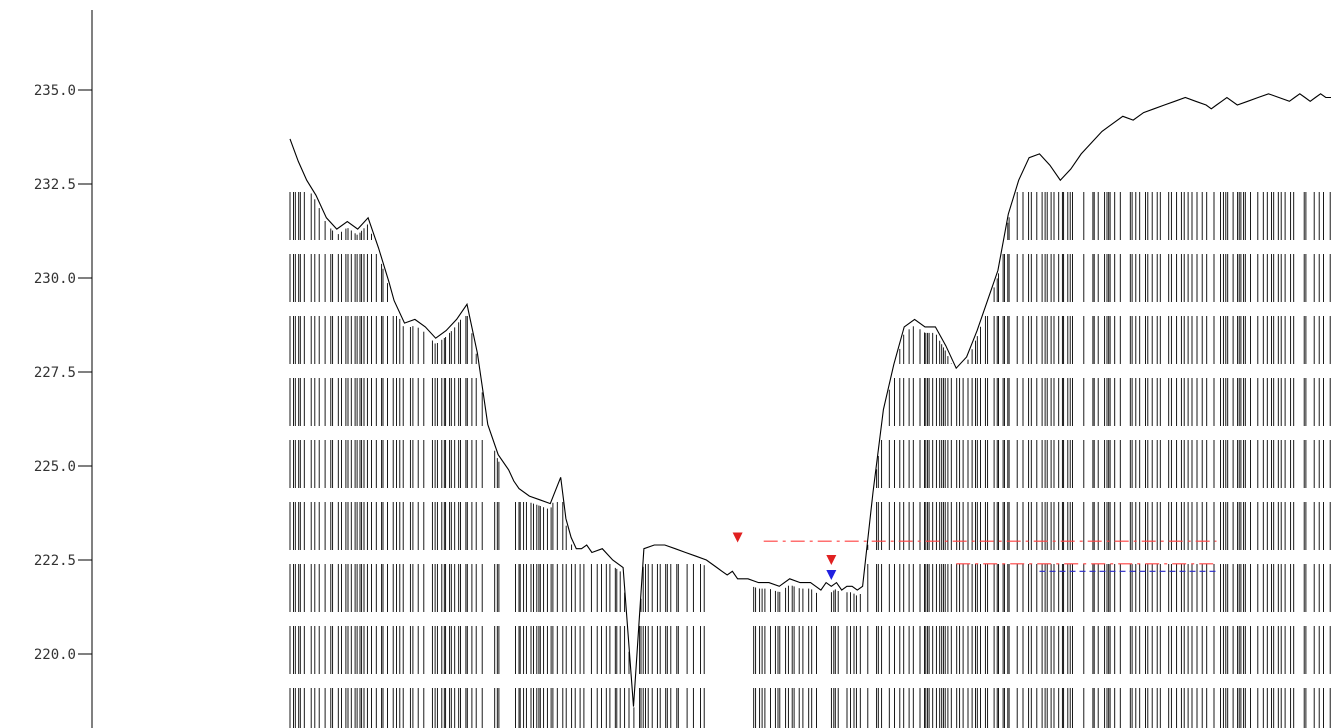 The height and width of the screenshot is (728, 1331). Describe the element at coordinates (55, 91) in the screenshot. I see `y-tick-label: 235.0` at that location.